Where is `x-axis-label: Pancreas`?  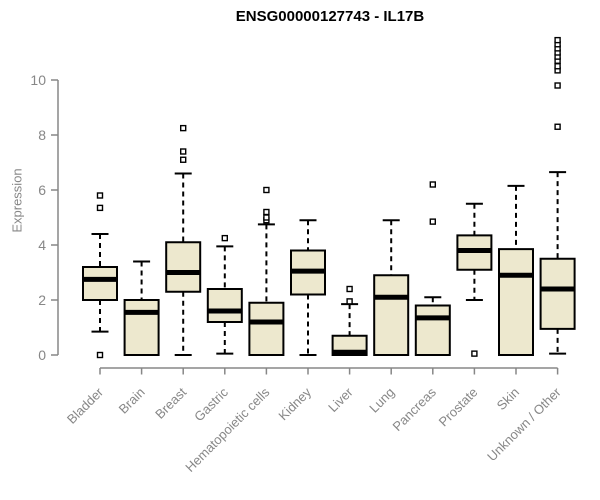 x-axis-label: Pancreas is located at coordinates (414, 409).